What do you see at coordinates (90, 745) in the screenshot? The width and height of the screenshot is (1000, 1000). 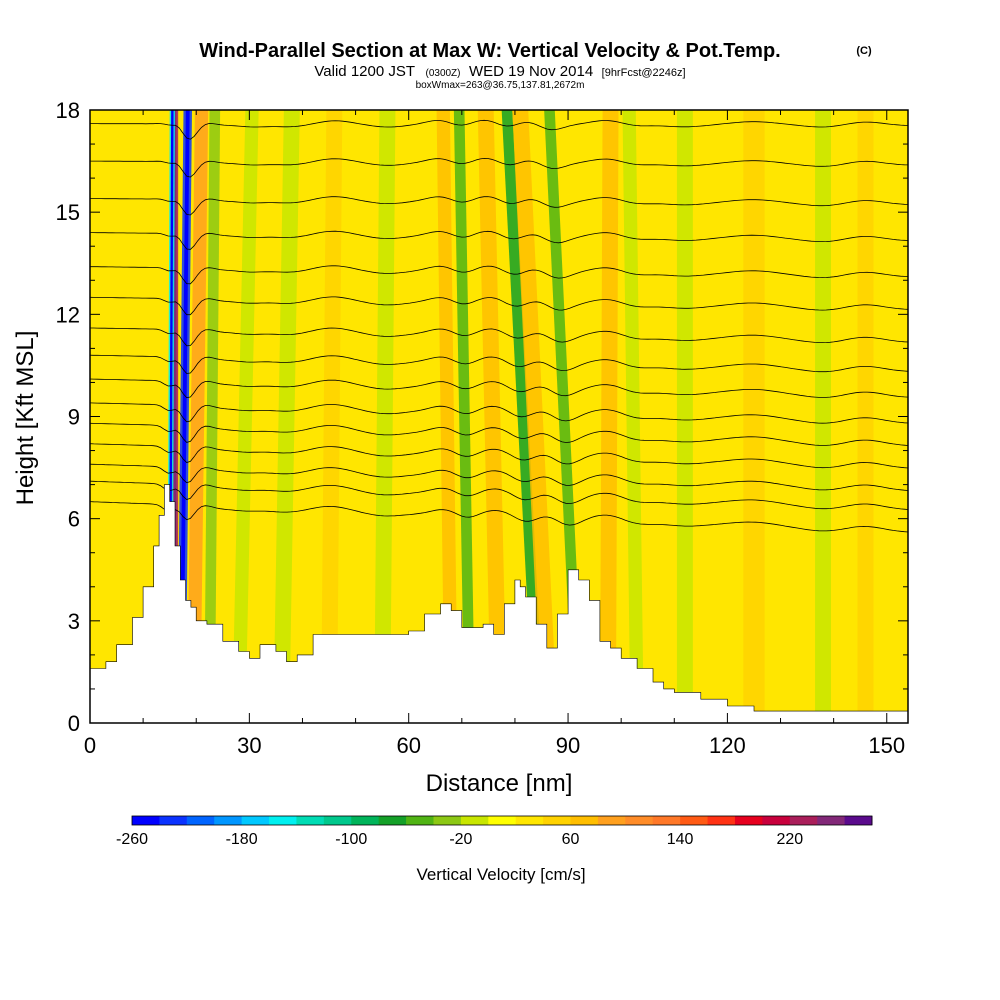 I see `x-tick-label: 0` at bounding box center [90, 745].